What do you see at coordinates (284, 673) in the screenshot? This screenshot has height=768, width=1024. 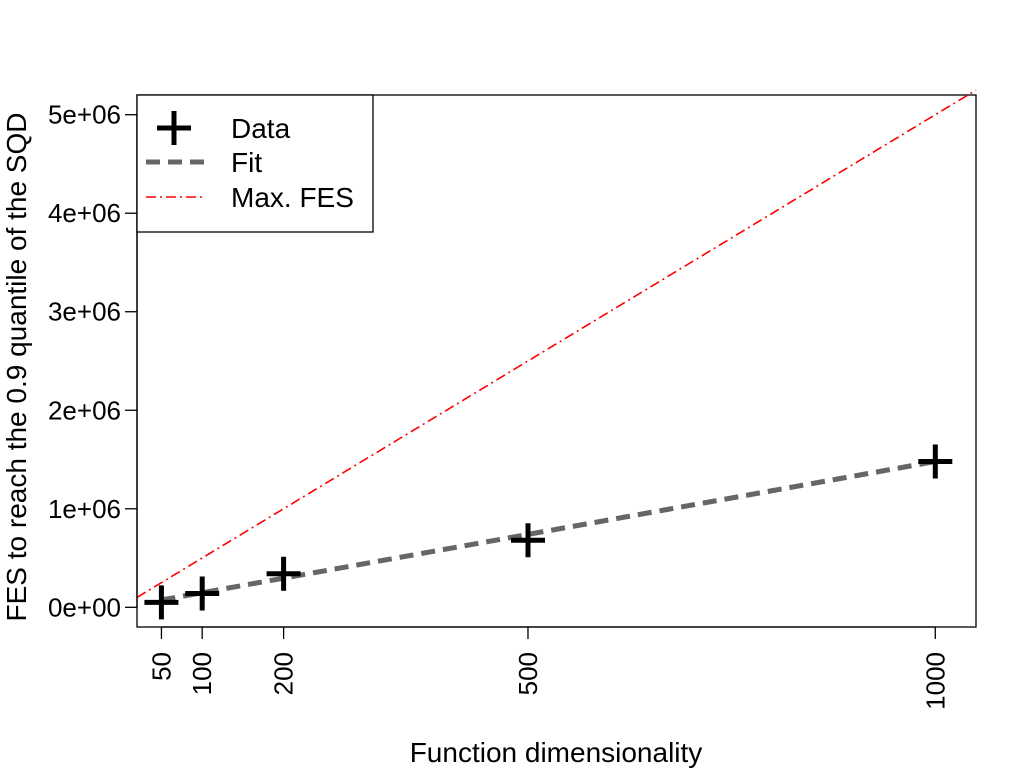 I see `x-tick-label: 200` at bounding box center [284, 673].